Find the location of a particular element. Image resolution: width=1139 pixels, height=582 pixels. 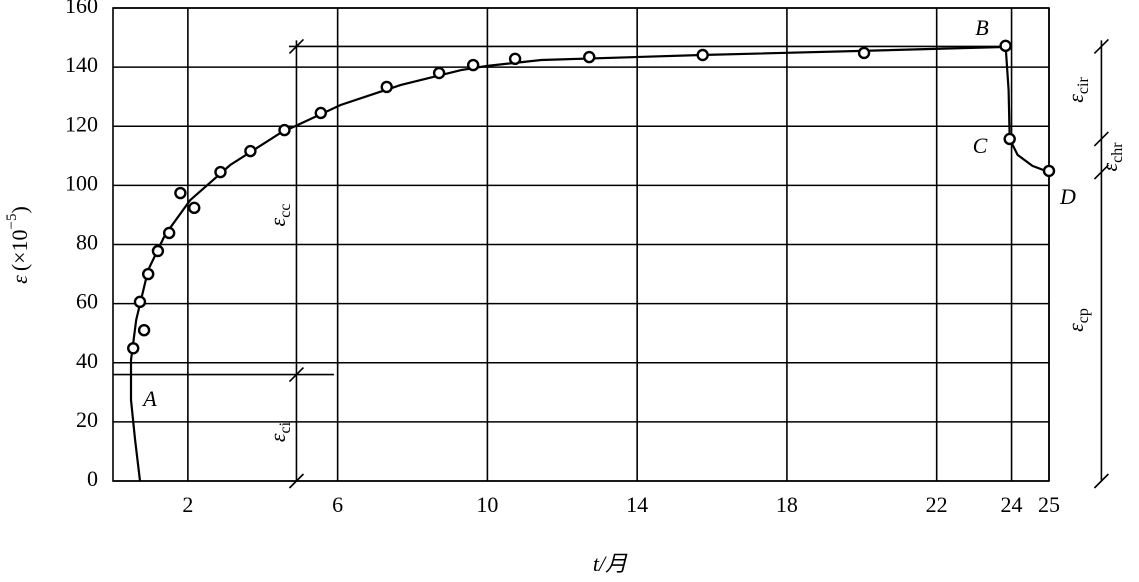

y-label-unit: (×10 is located at coordinates (19, 250).